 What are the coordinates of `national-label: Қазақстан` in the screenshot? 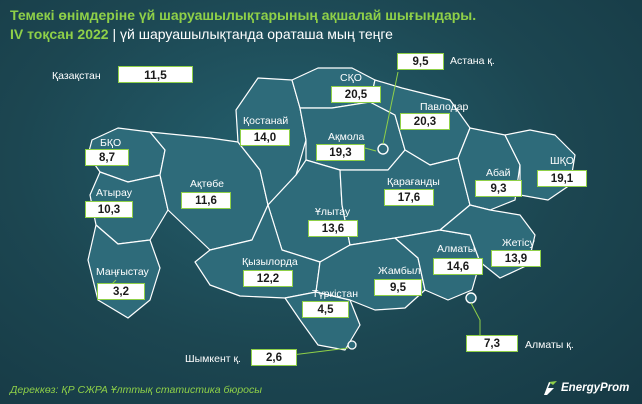 It's located at (76, 76).